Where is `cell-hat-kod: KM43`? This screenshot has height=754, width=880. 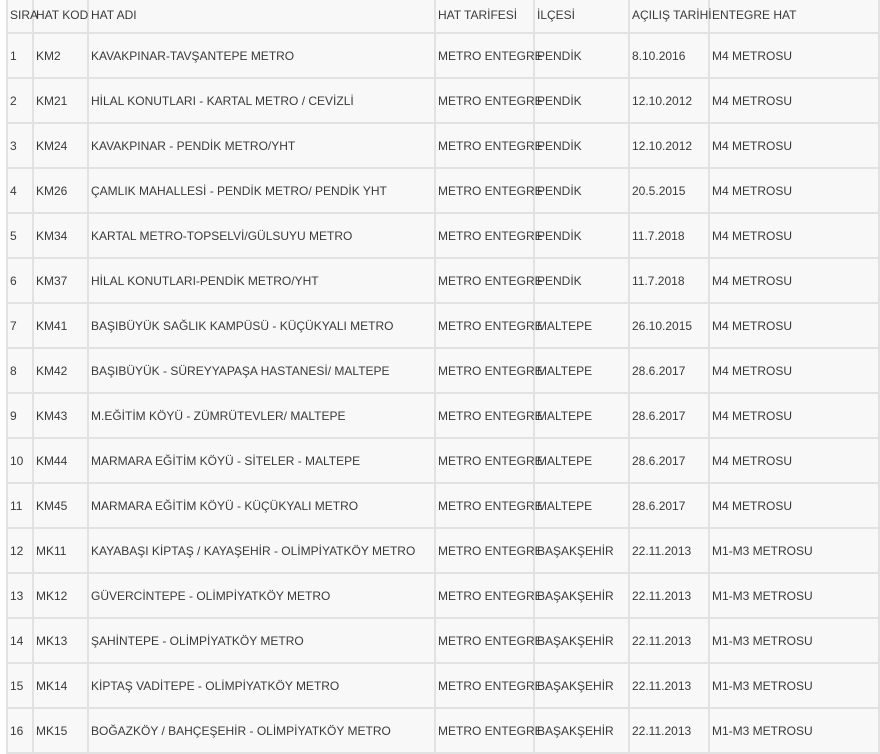 cell-hat-kod: KM43 is located at coordinates (61, 416).